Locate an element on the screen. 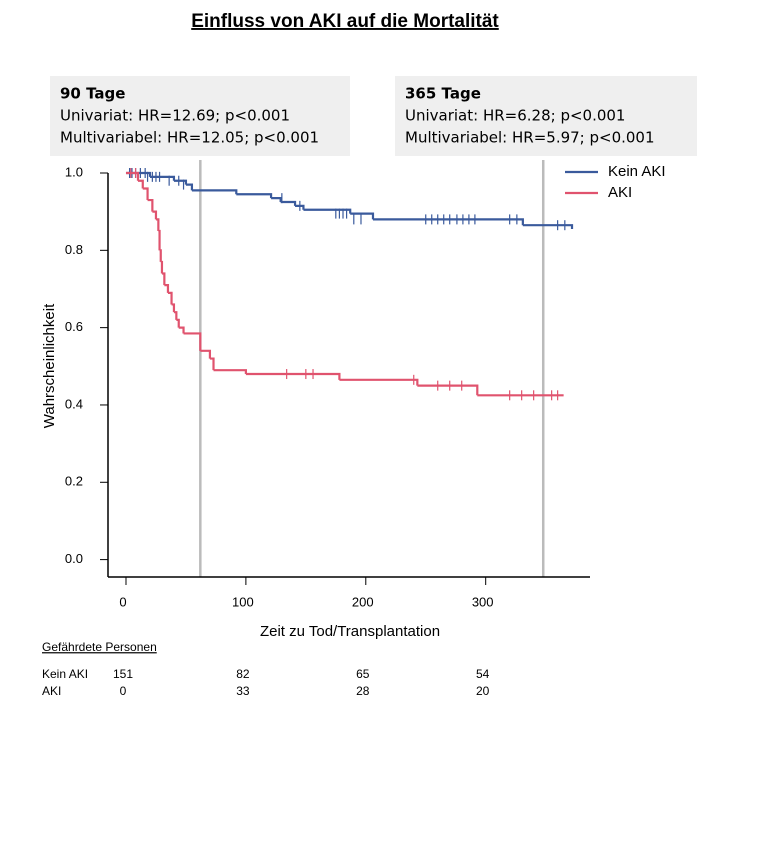 The width and height of the screenshot is (784, 867). risk-row-label: AKI is located at coordinates (51, 691).